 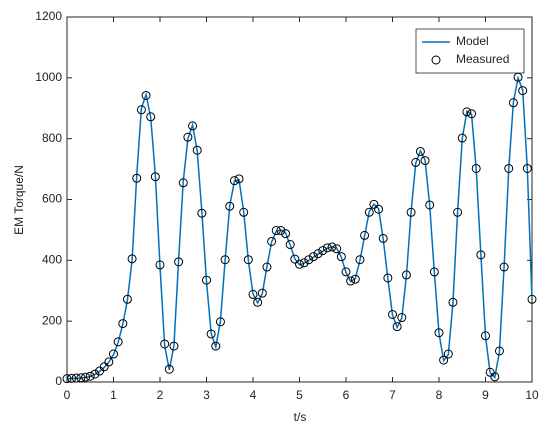 I want to click on x-tick-label: 7, so click(x=392, y=395).